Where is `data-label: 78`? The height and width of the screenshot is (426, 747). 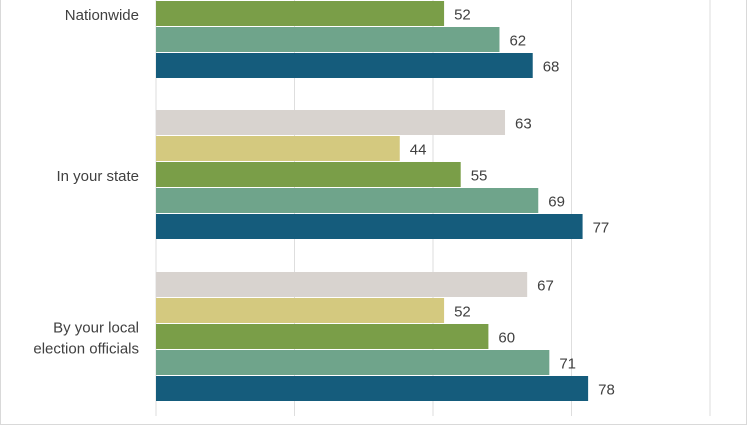
data-label: 78 is located at coordinates (606, 390).